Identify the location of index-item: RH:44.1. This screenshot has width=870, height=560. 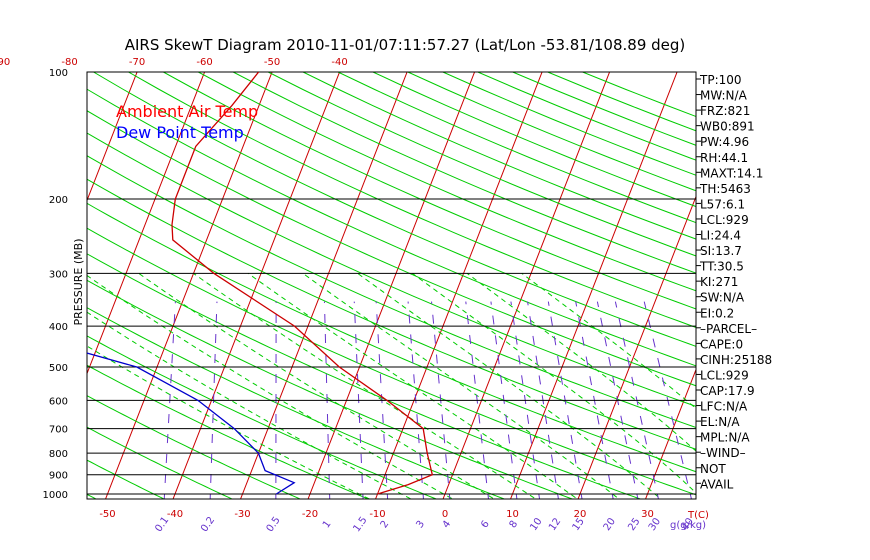
(724, 158).